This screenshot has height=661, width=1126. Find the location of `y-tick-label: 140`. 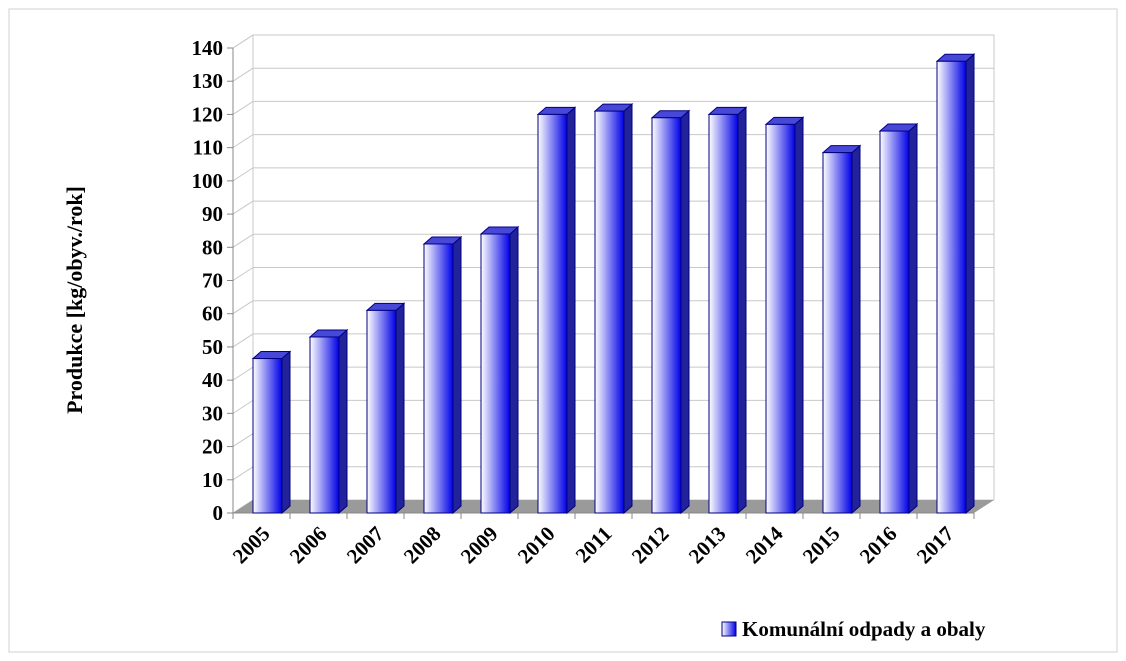

y-tick-label: 140 is located at coordinates (208, 48).